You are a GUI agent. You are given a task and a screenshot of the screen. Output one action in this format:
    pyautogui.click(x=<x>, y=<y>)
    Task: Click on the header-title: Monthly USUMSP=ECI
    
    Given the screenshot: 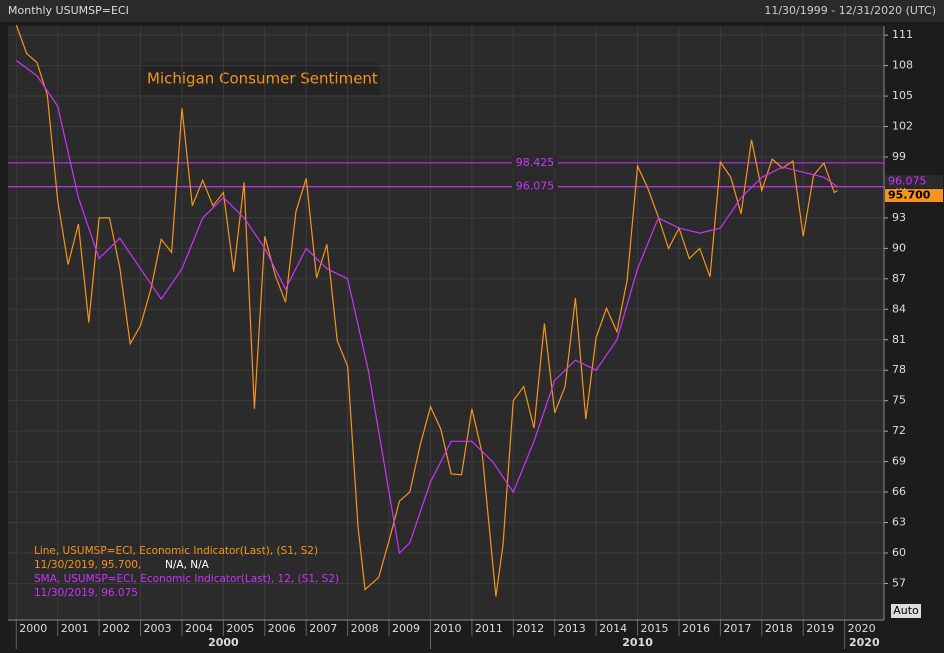 What is the action you would take?
    pyautogui.click(x=68, y=10)
    